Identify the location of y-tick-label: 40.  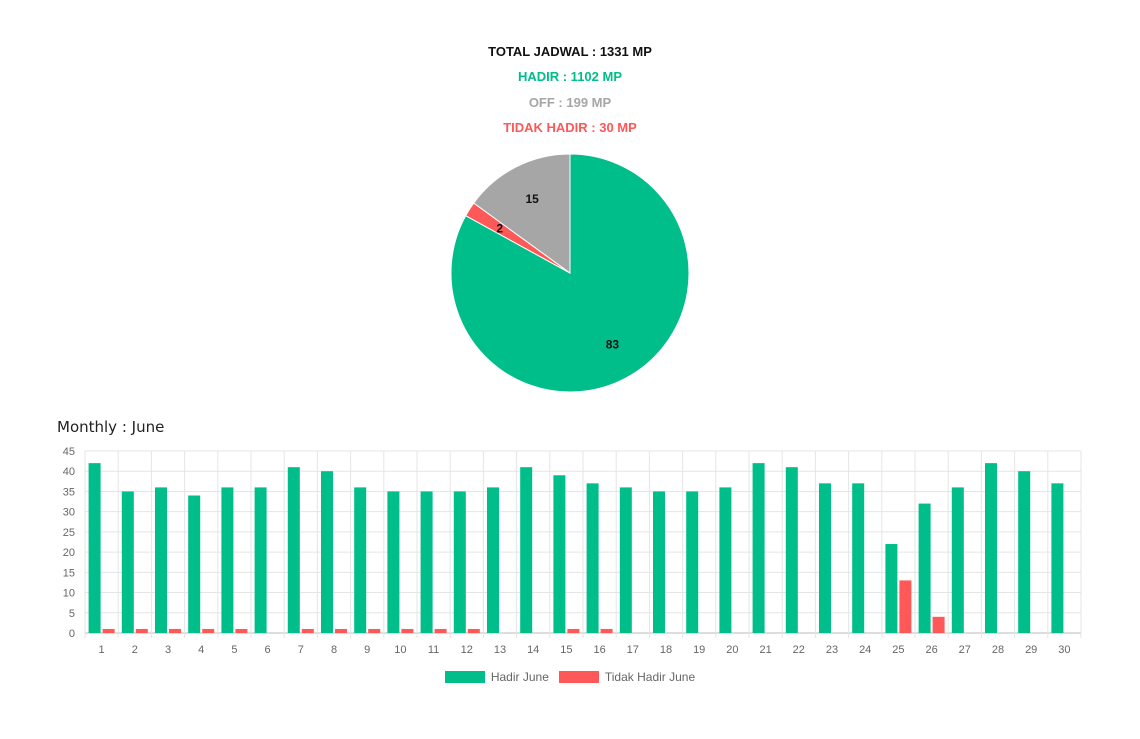
(69, 472).